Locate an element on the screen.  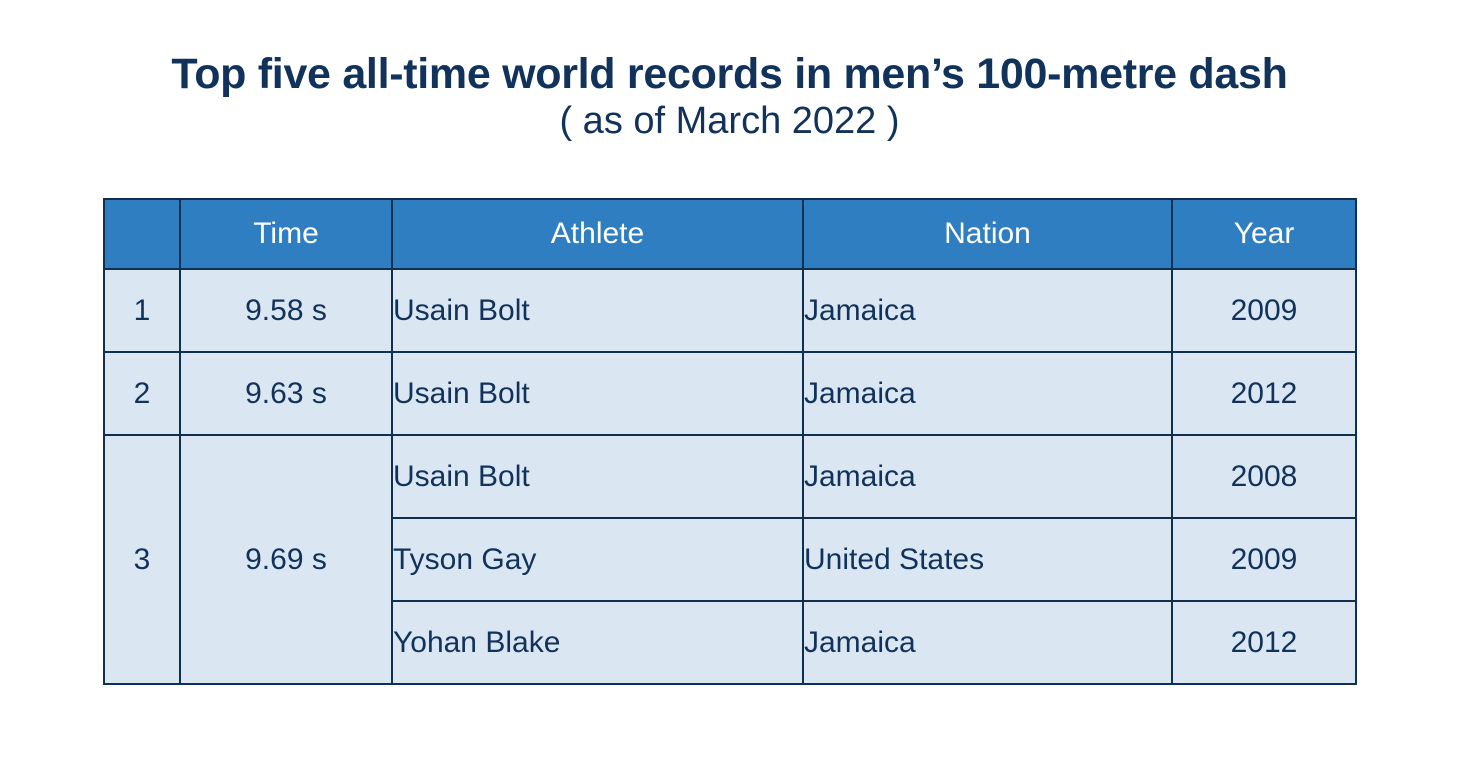
athlete-cell: Tyson Gay is located at coordinates (597, 559).